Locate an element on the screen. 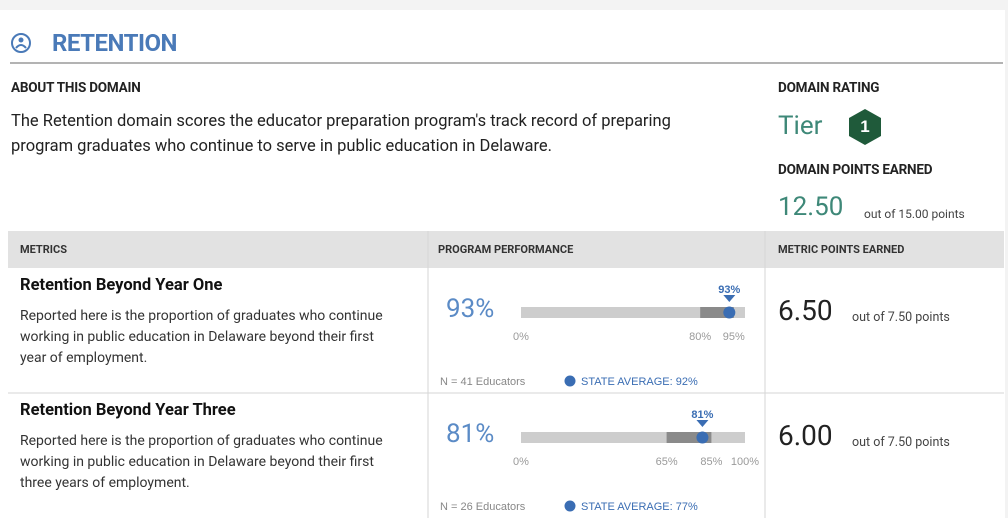 Image resolution: width=1008 pixels, height=518 pixels. metric-points: 6.50 is located at coordinates (805, 310).